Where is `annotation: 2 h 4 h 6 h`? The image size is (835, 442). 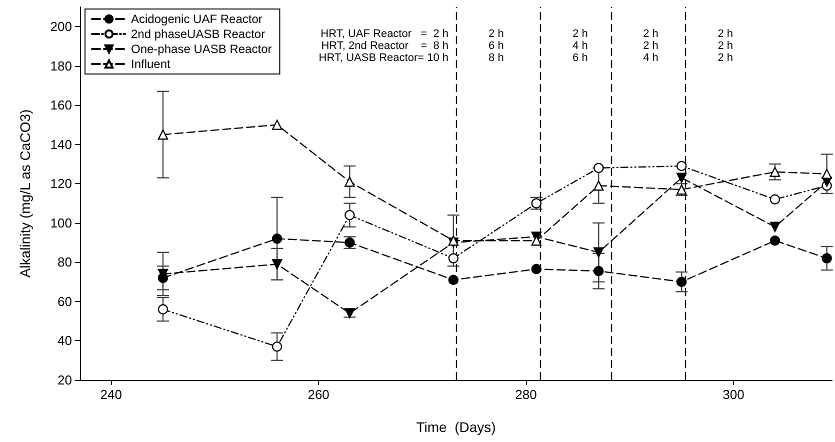 annotation: 2 h 4 h 6 h is located at coordinates (580, 46).